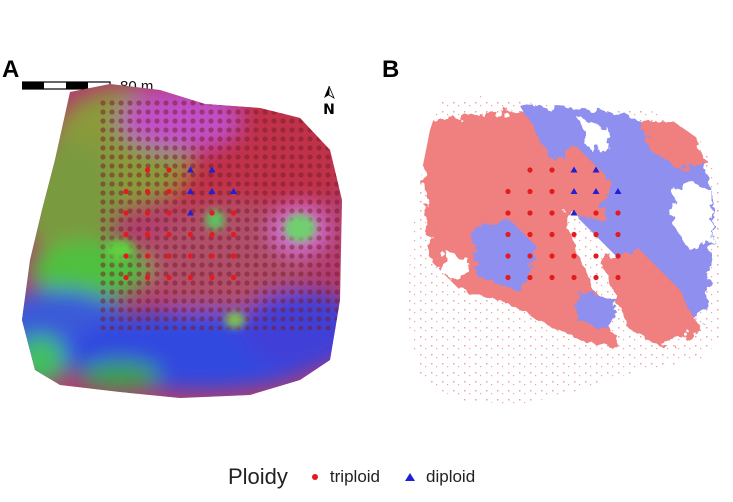 This screenshot has width=733, height=502. Describe the element at coordinates (410, 477) in the screenshot. I see `triangle-icon` at that location.